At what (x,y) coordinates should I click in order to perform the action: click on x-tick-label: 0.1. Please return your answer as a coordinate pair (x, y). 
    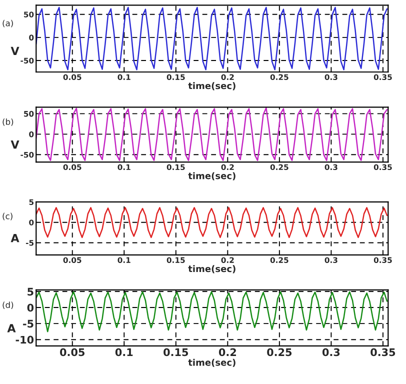
    Looking at the image, I should click on (124, 352).